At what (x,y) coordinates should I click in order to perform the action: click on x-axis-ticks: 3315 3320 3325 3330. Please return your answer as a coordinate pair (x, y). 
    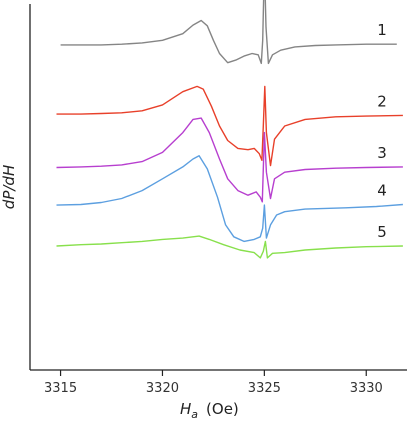
    Looking at the image, I should click on (213, 383).